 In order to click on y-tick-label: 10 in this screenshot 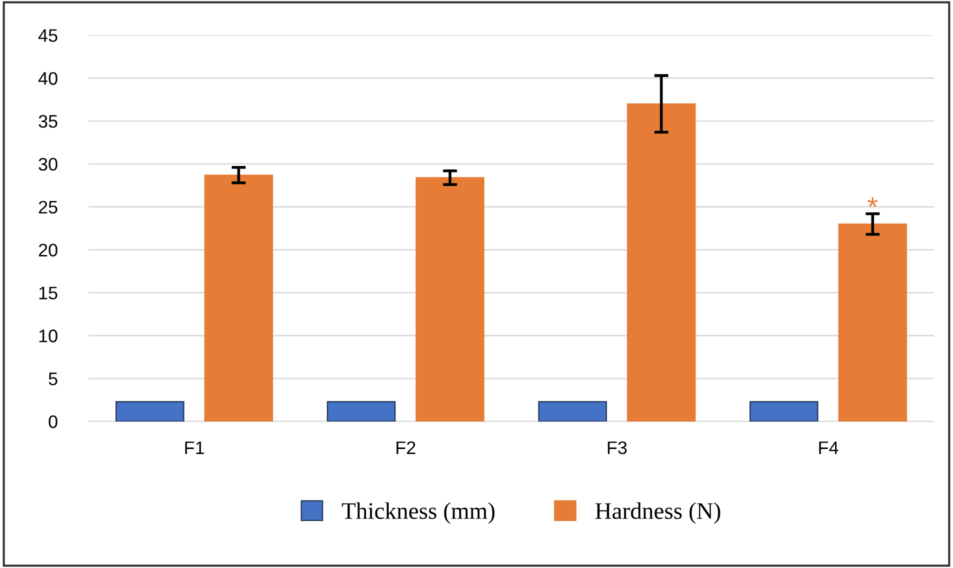, I will do `click(48, 336)`.